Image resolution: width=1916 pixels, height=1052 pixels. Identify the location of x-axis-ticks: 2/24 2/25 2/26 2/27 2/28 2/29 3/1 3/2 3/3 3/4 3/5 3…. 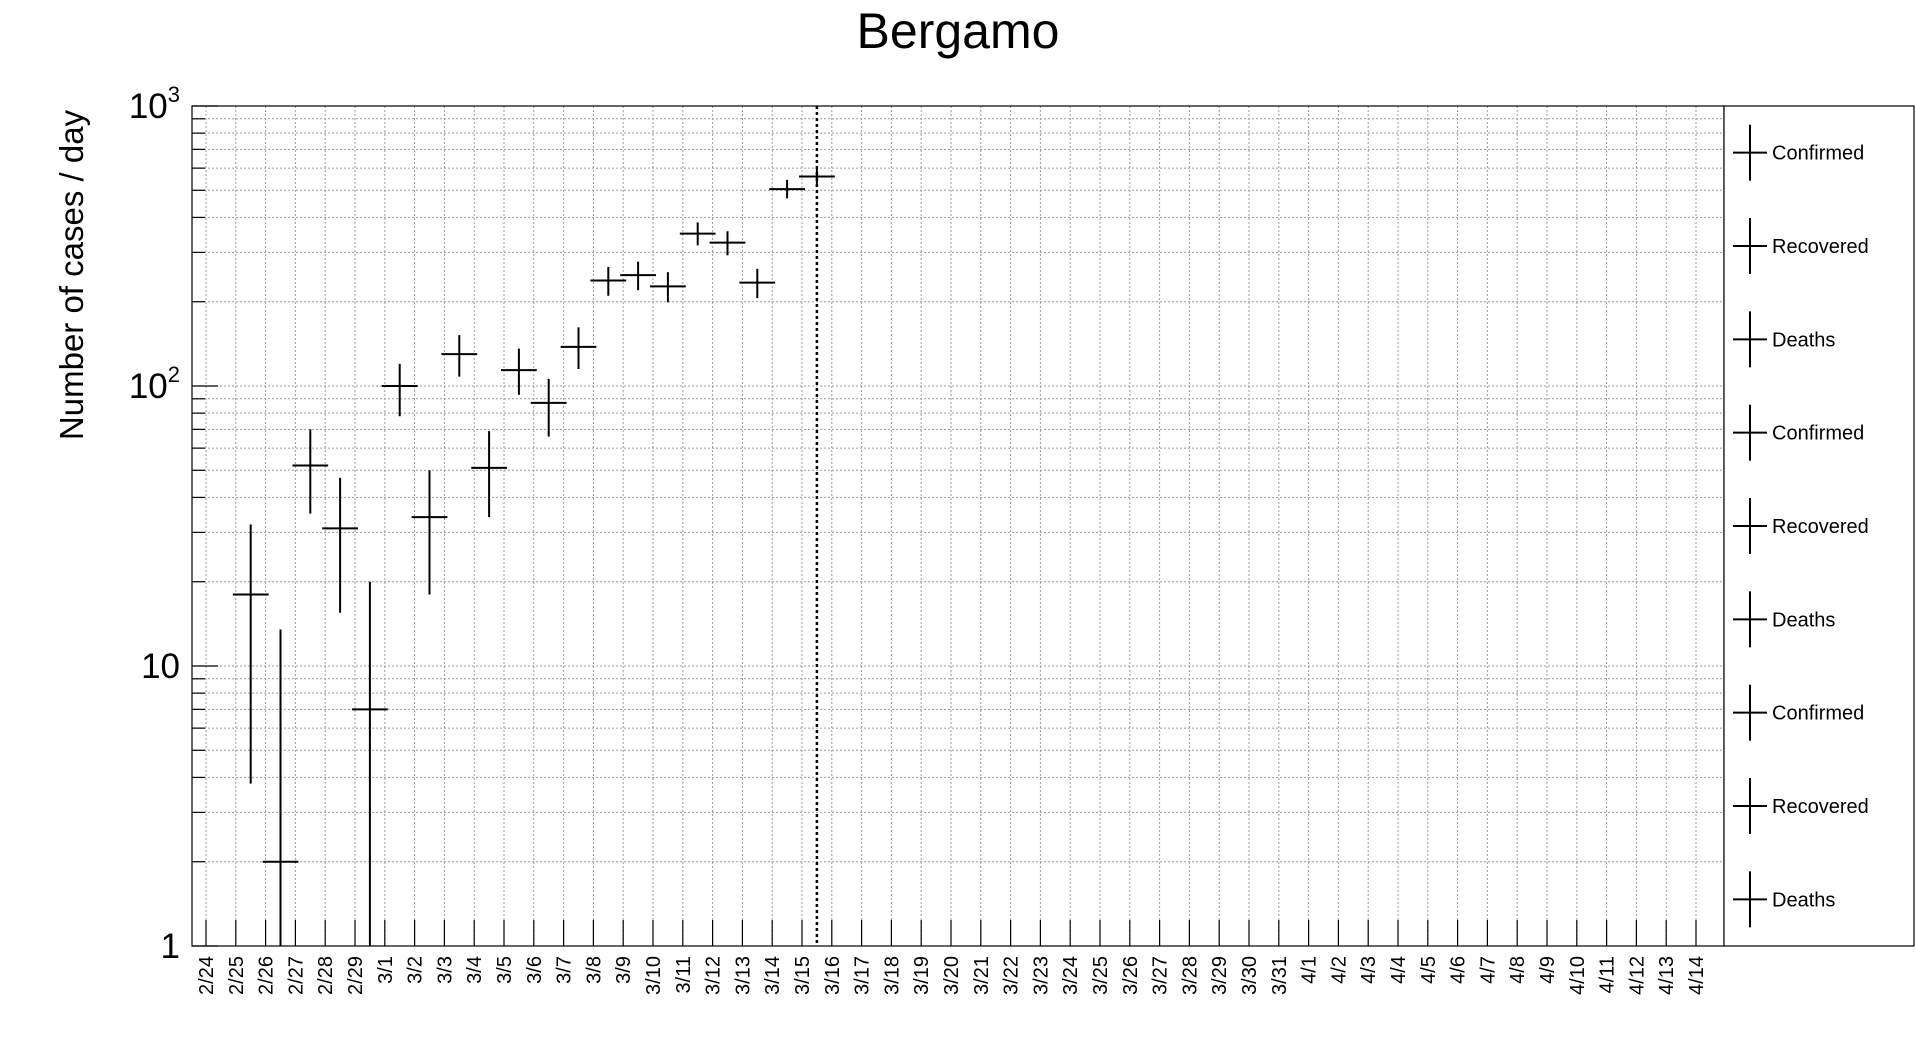
(952, 957).